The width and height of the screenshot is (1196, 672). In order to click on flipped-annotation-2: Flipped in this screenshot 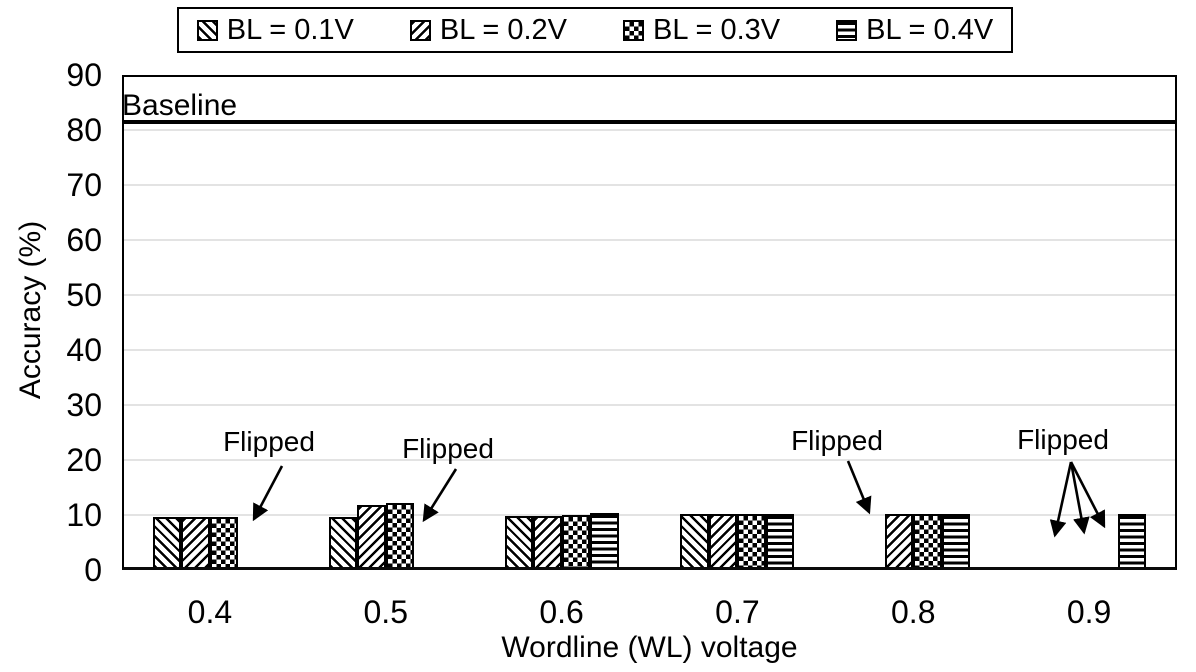, I will do `click(448, 448)`.